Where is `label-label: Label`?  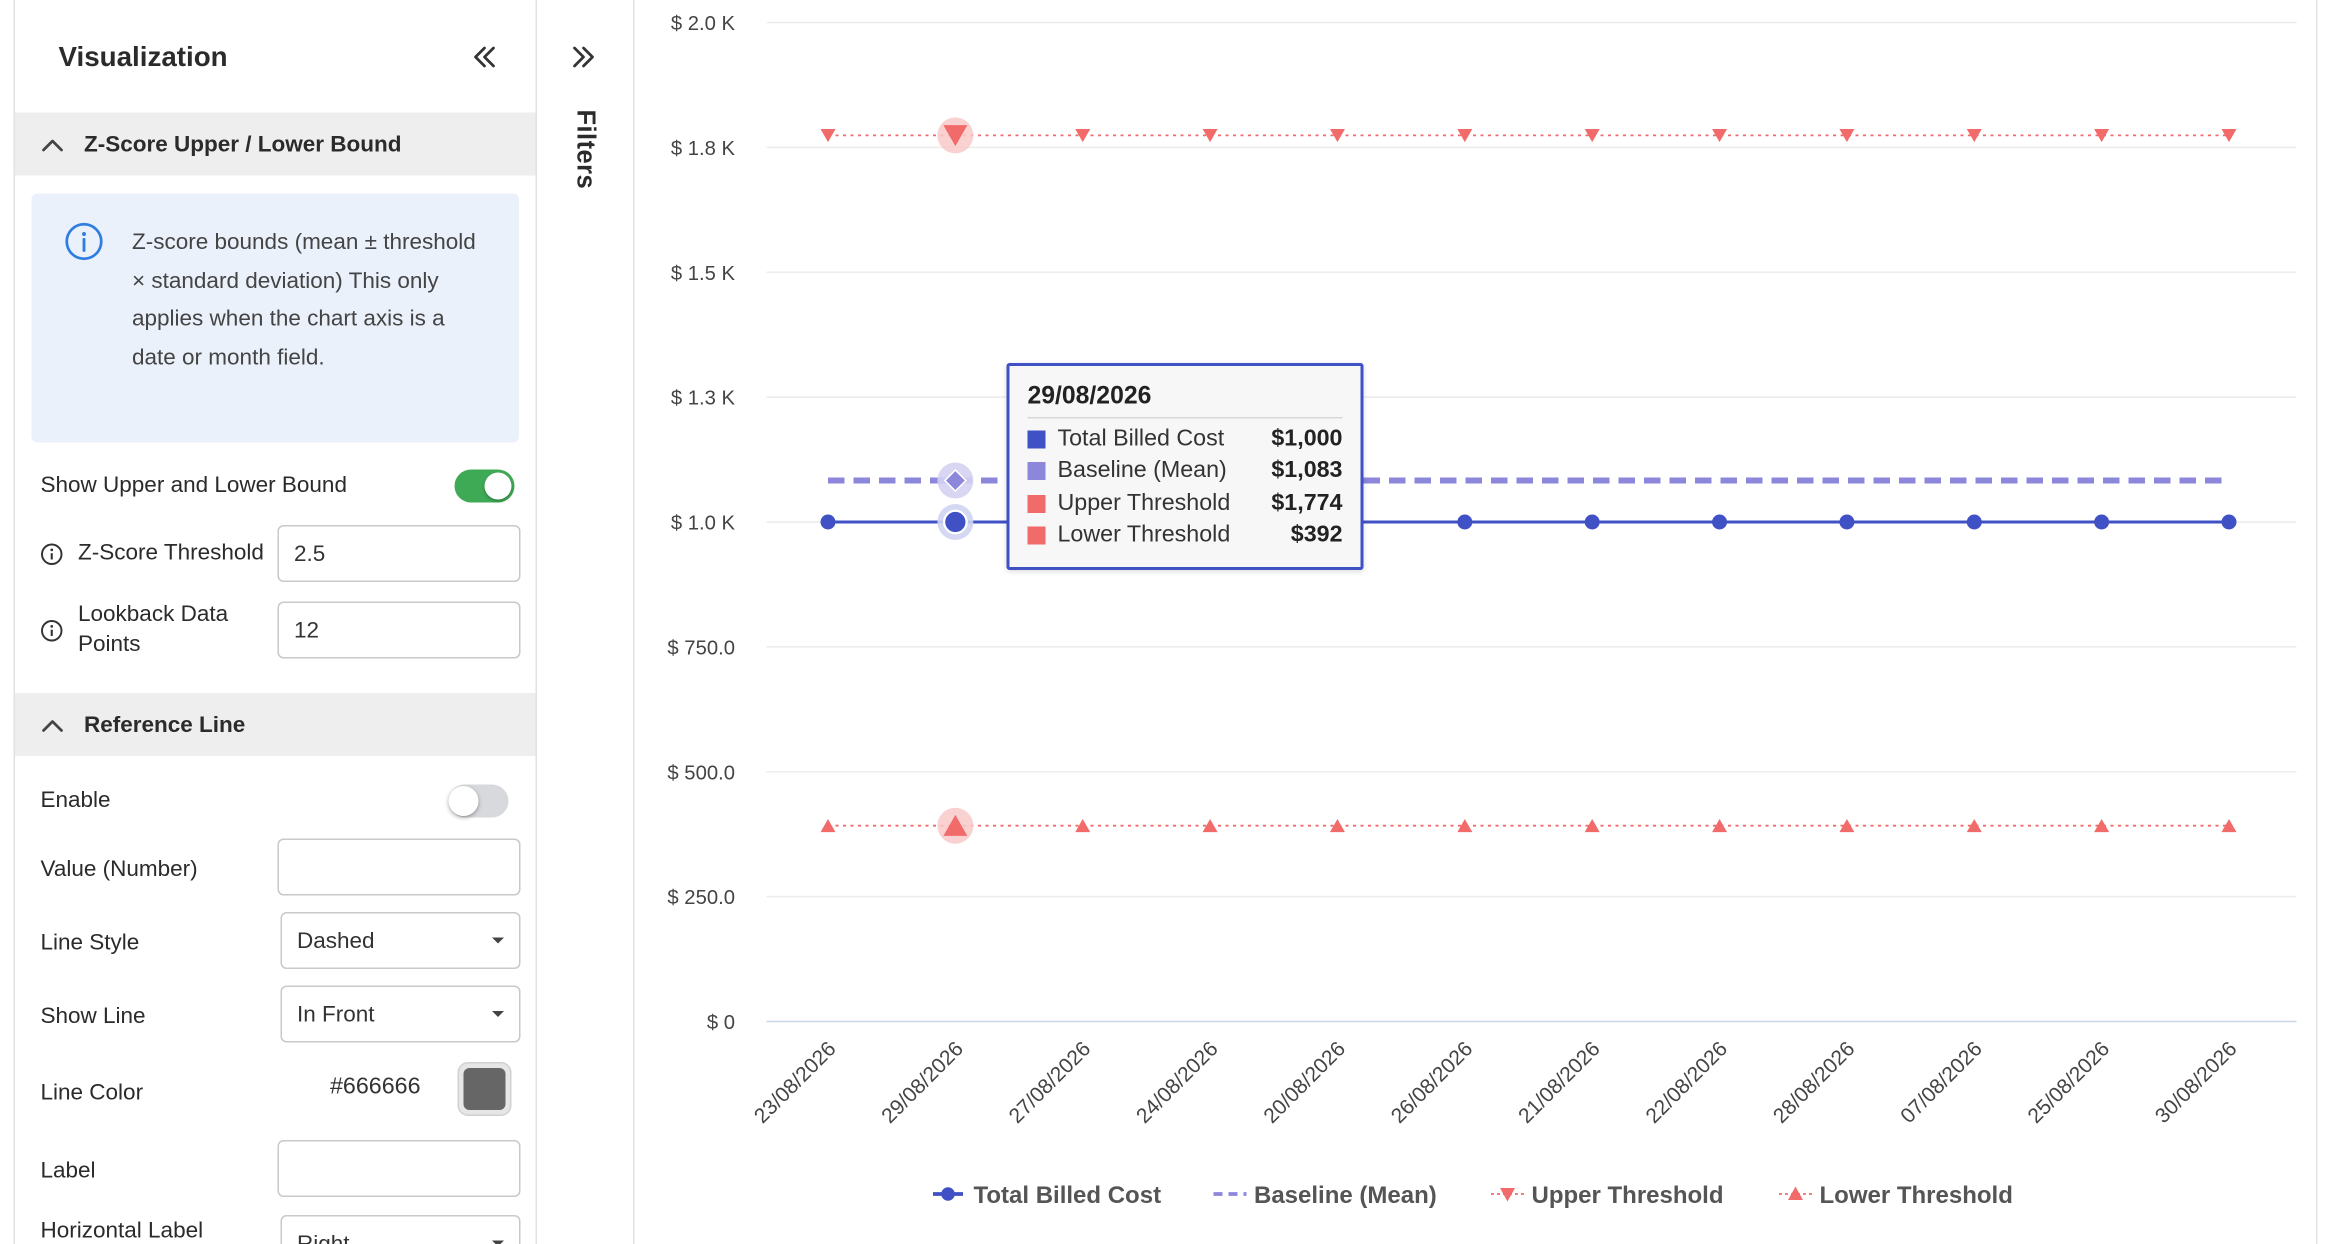 label-label: Label is located at coordinates (68, 1170).